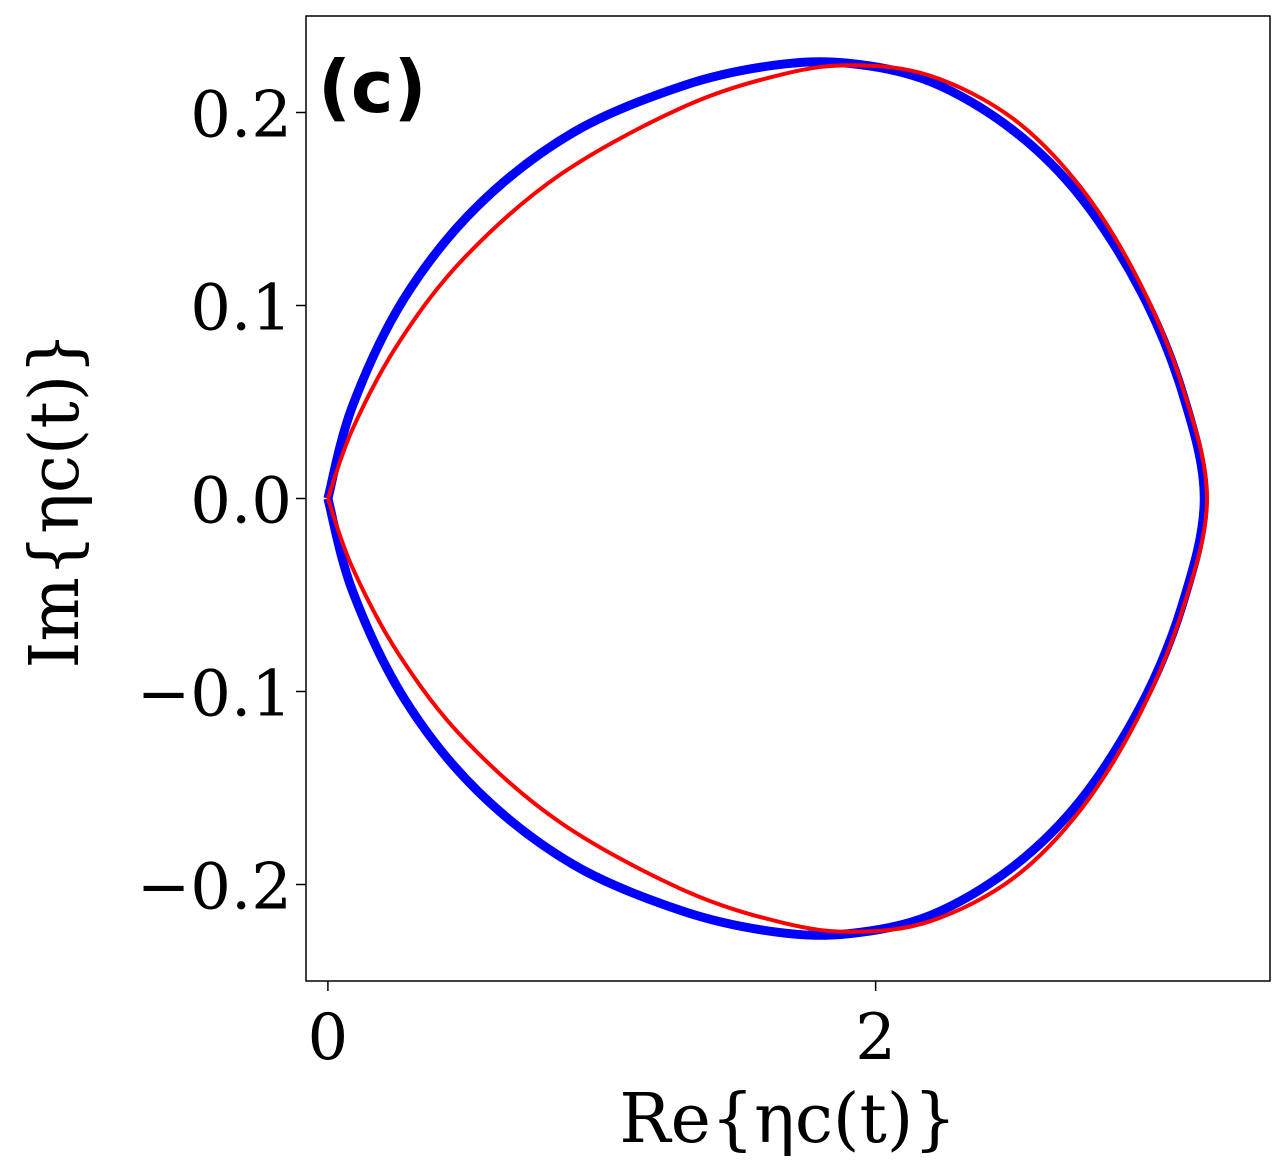 The image size is (1283, 1173). What do you see at coordinates (875, 1038) in the screenshot?
I see `x-tick-label: 2` at bounding box center [875, 1038].